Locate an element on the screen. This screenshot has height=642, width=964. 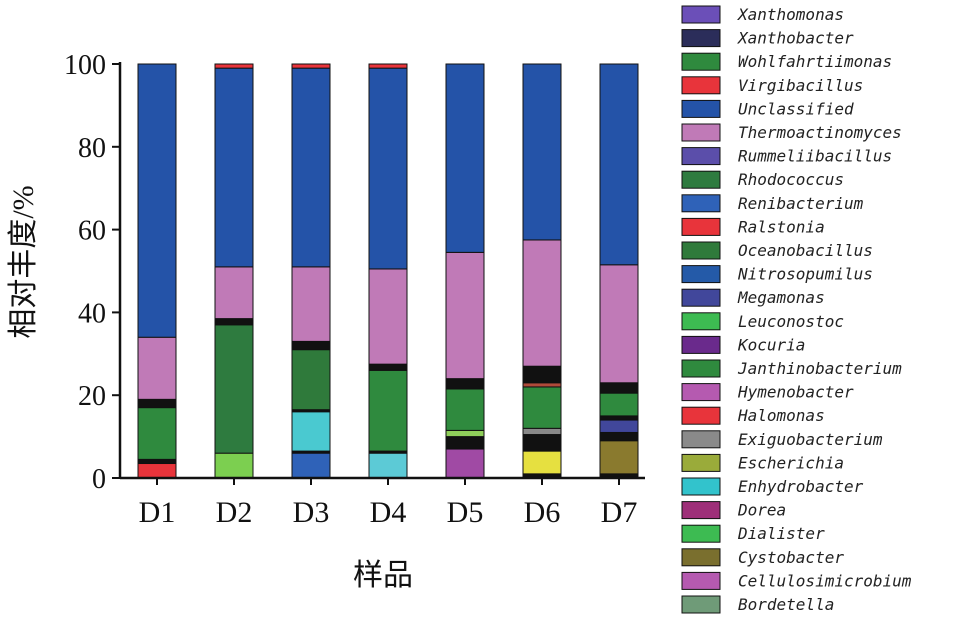
x-tick-label-d3: D3 is located at coordinates (311, 512).